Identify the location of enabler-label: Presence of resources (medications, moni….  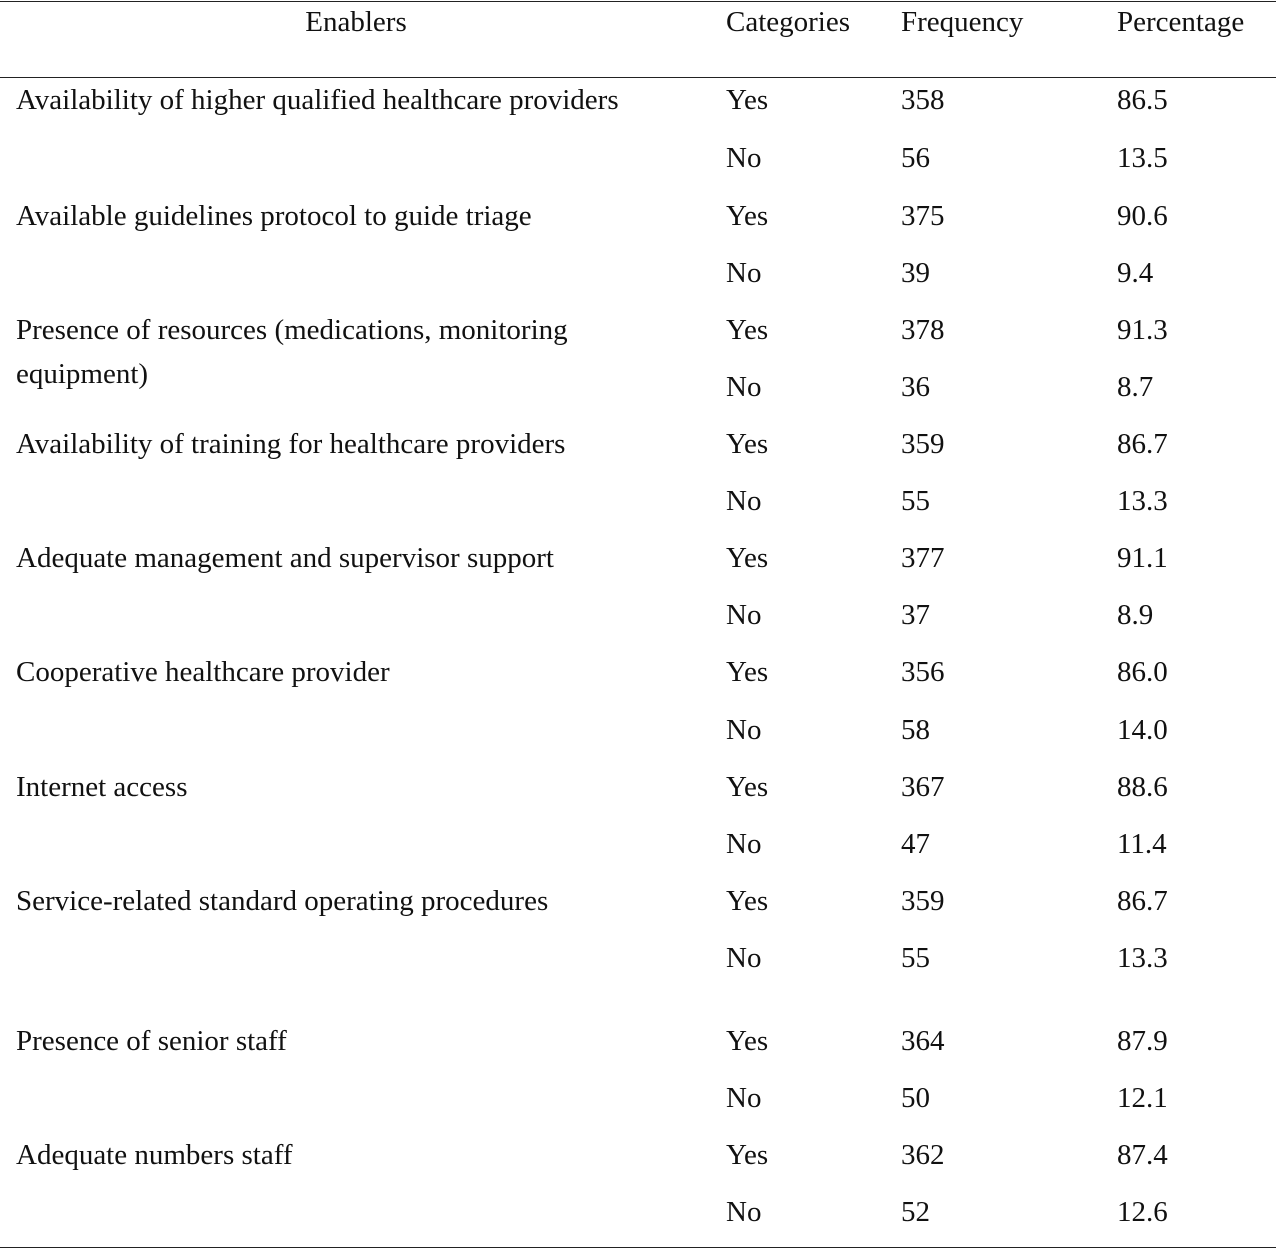
(292, 352).